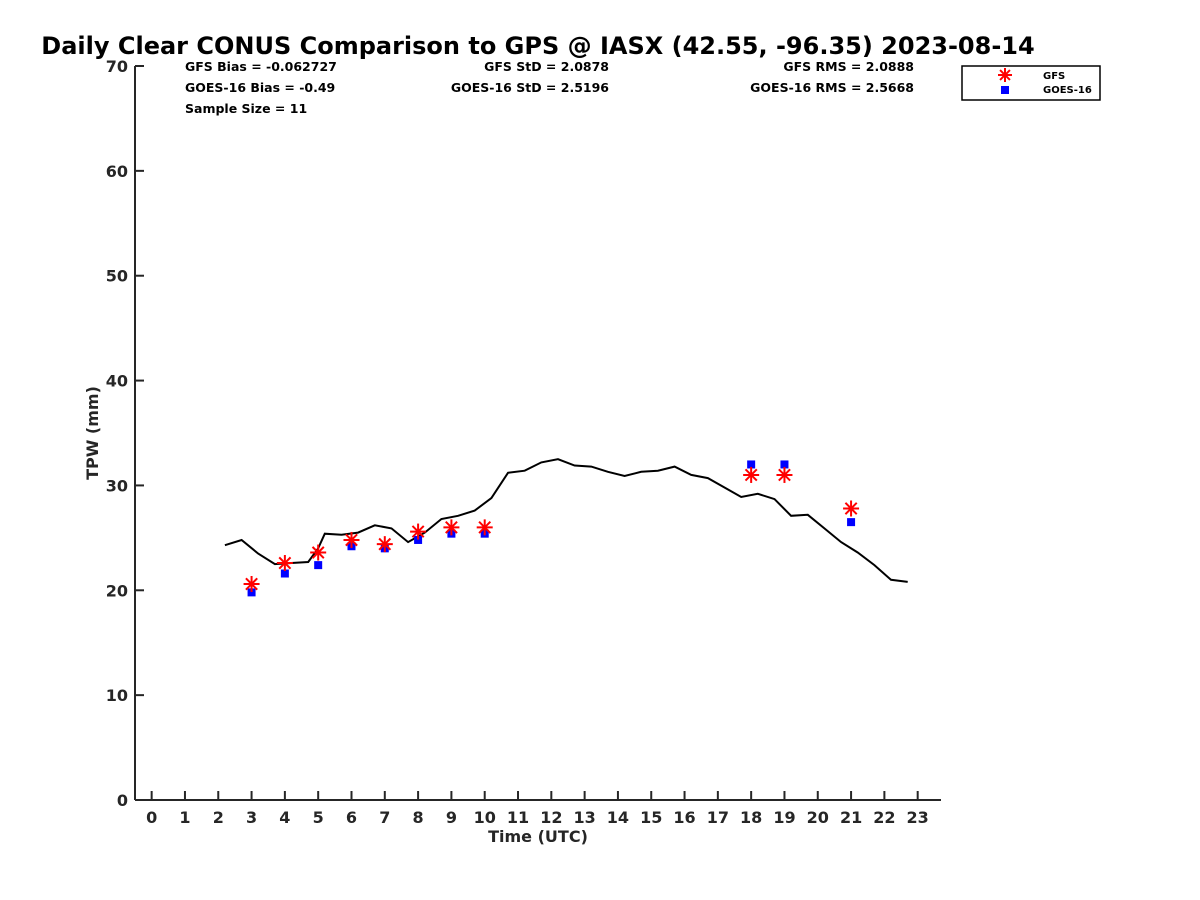  Describe the element at coordinates (184, 817) in the screenshot. I see `x-tick-label: 1` at that location.